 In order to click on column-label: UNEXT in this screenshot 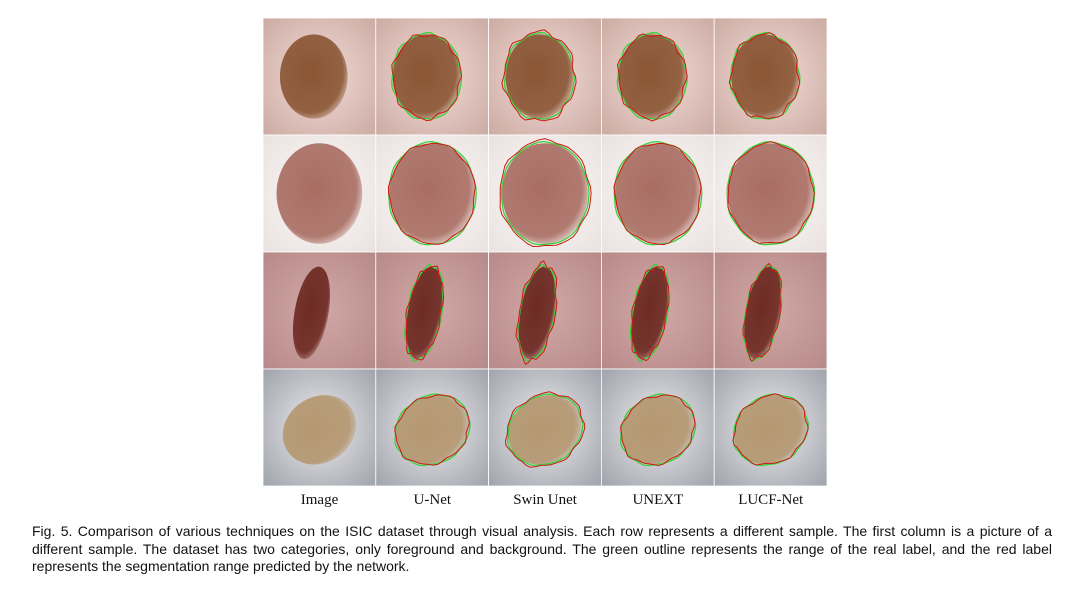, I will do `click(658, 500)`.